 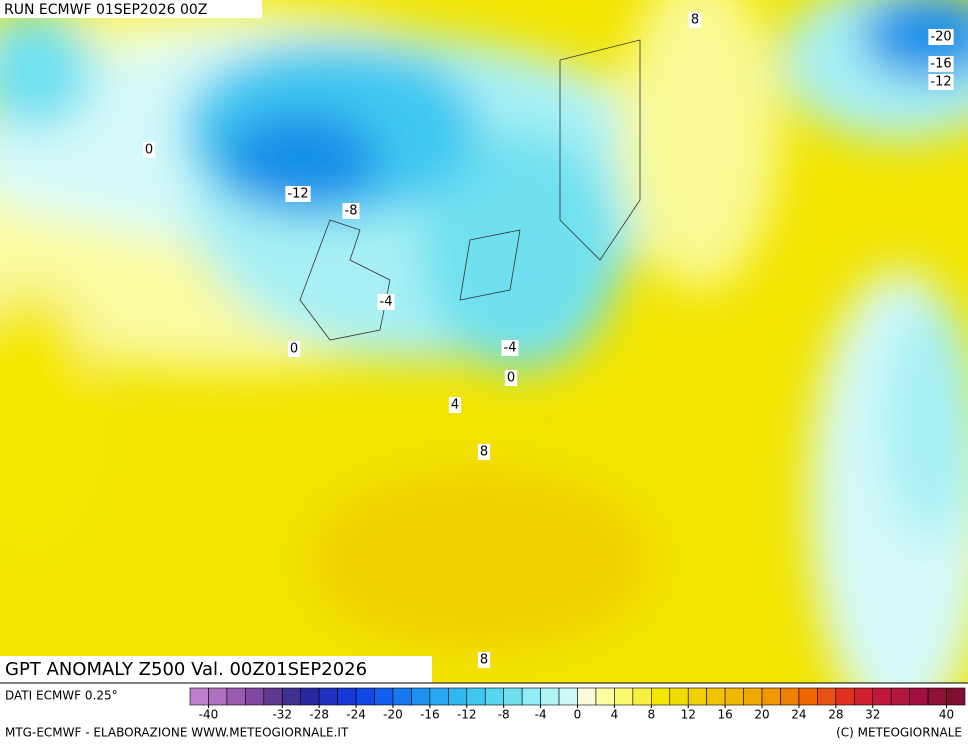 What do you see at coordinates (61, 696) in the screenshot?
I see `source-label: DATI ECMWF 0.25°` at bounding box center [61, 696].